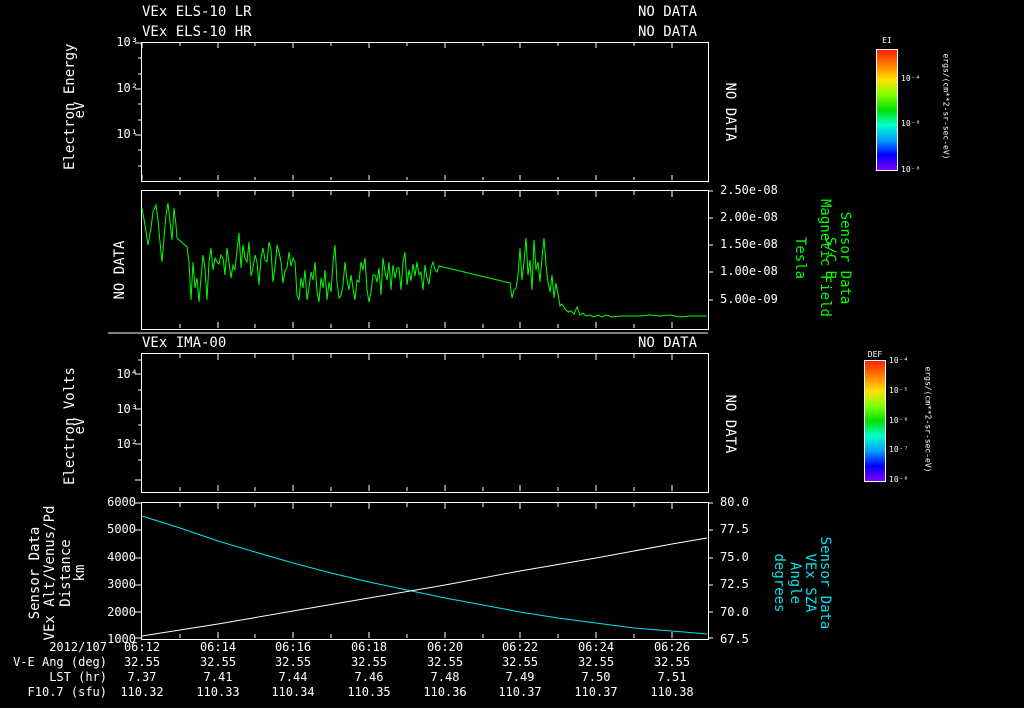 The height and width of the screenshot is (708, 1024). Describe the element at coordinates (749, 244) in the screenshot. I see `mag-ytick-2: 1.50e-08` at that location.